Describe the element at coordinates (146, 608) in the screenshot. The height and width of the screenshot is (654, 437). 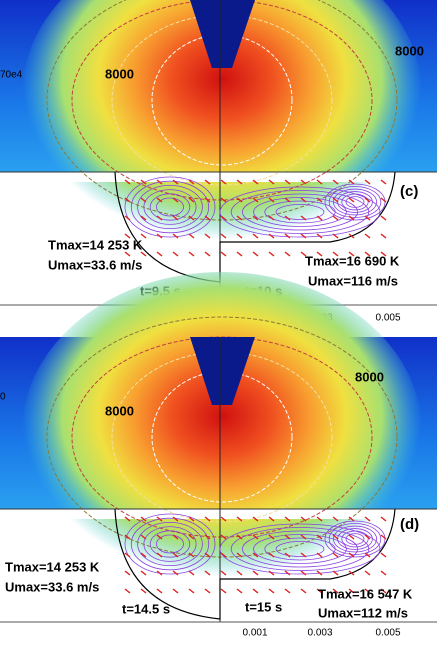
I see `time-label: t=14.5 s` at that location.